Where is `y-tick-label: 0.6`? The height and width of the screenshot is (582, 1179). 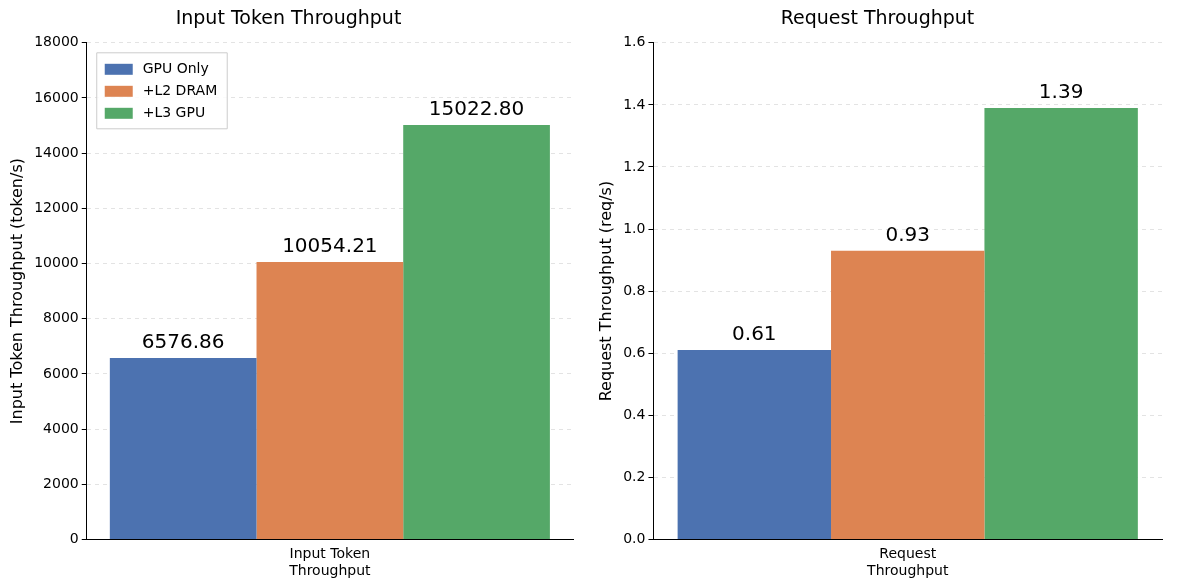
y-tick-label: 0.6 is located at coordinates (634, 351).